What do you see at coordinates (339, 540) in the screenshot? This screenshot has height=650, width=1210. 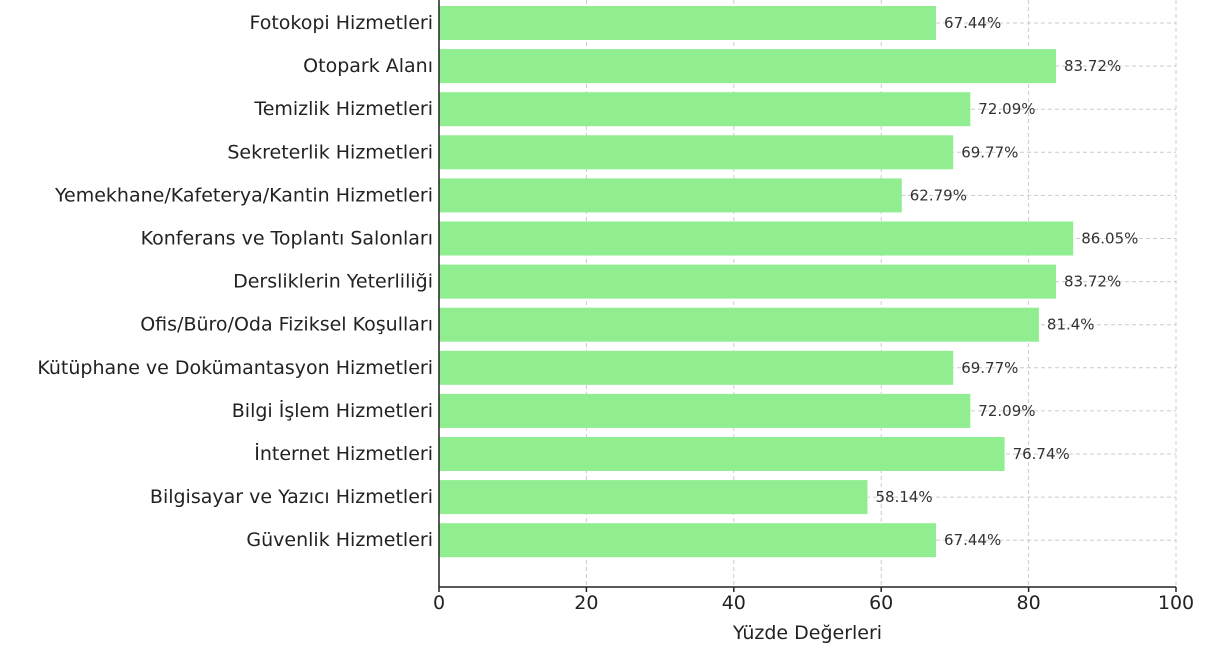 I see `category-label: Güvenlik Hizmetleri` at bounding box center [339, 540].